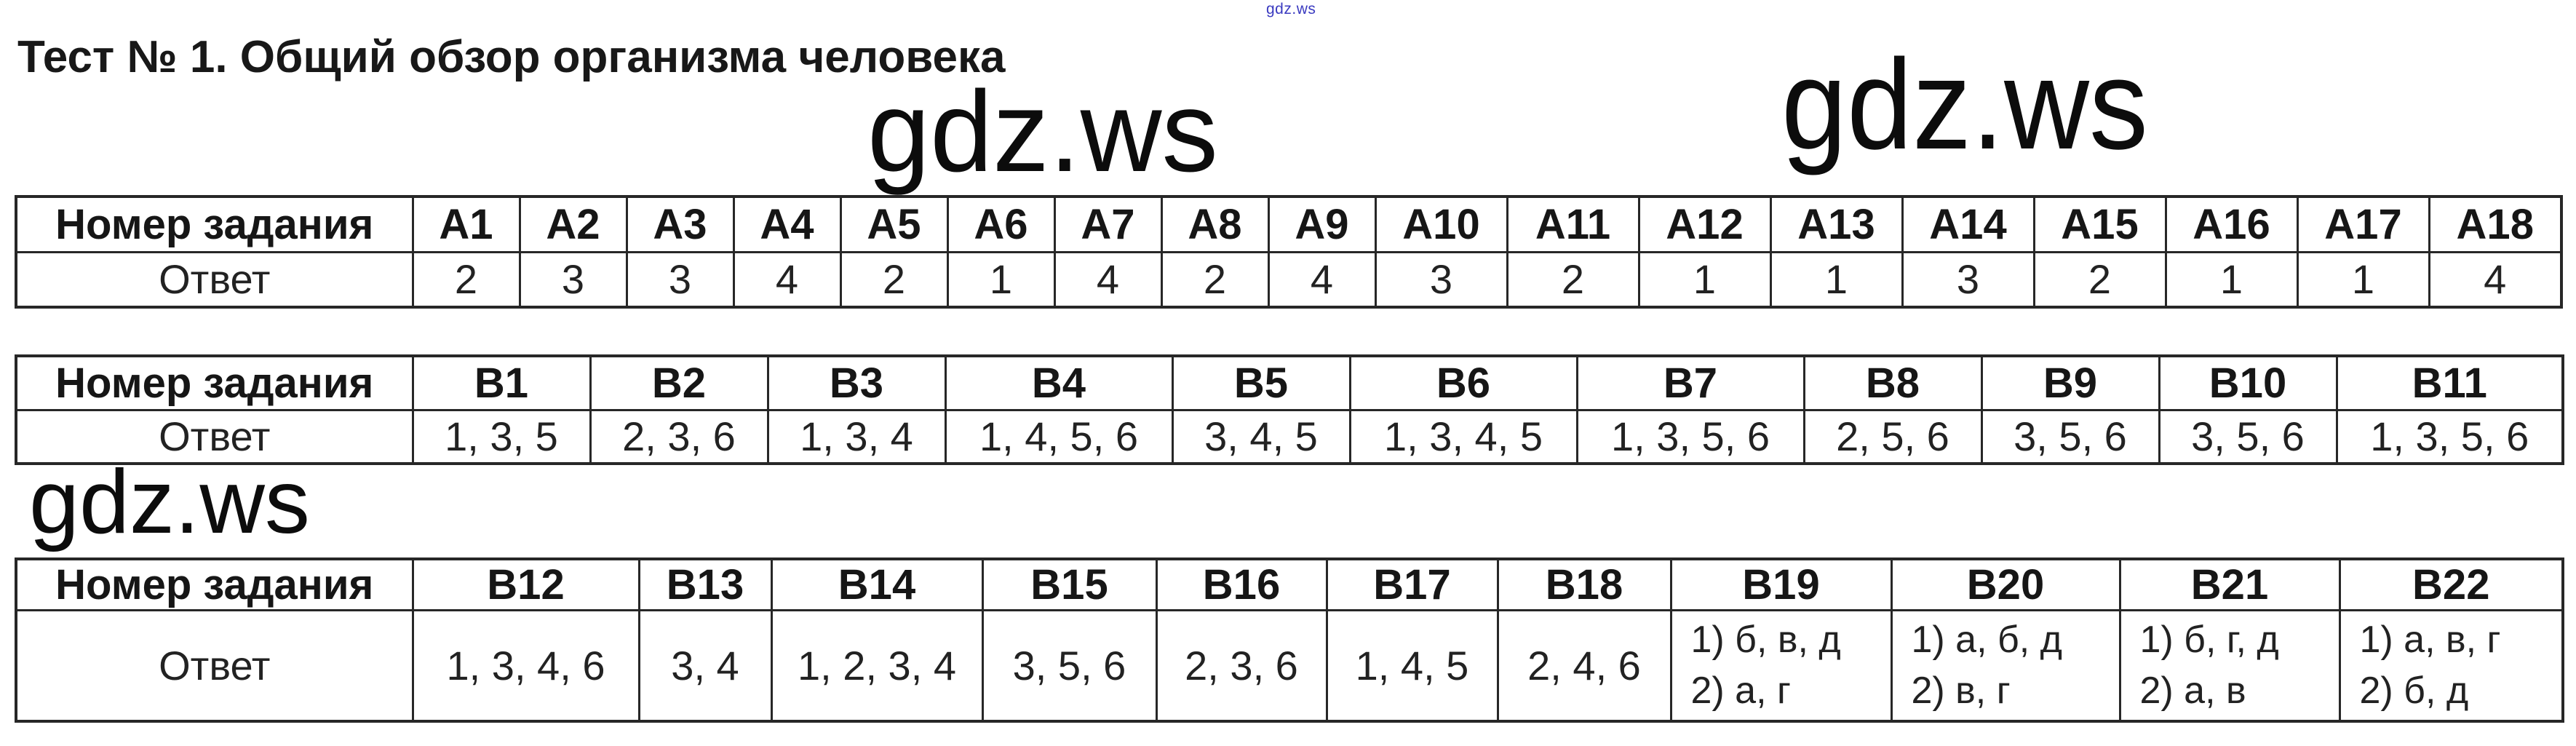 This screenshot has width=2576, height=746. What do you see at coordinates (1059, 436) in the screenshot?
I see `answer-cell: 1, 4, 5, 6` at bounding box center [1059, 436].